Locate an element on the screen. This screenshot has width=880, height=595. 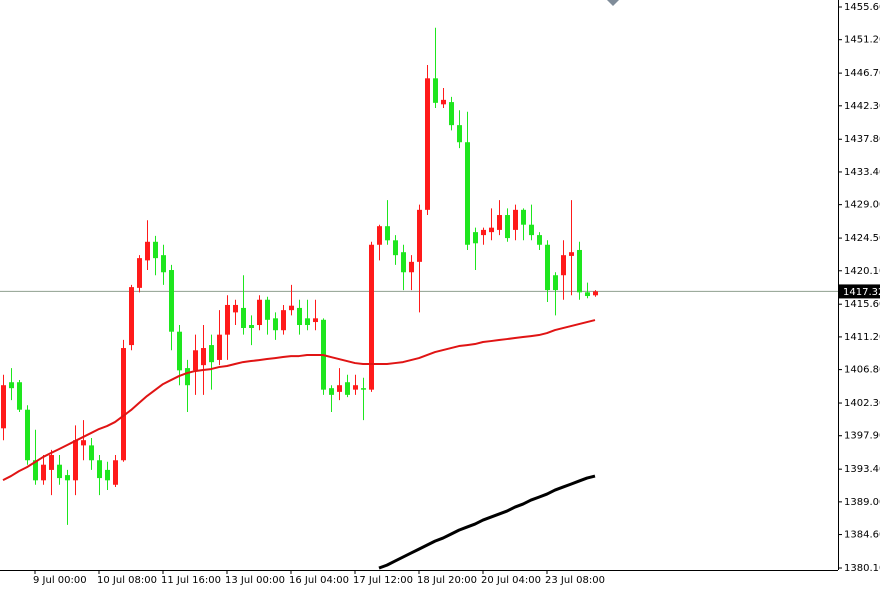
x-tick-label: 20 Jul 04:00 is located at coordinates (511, 580).